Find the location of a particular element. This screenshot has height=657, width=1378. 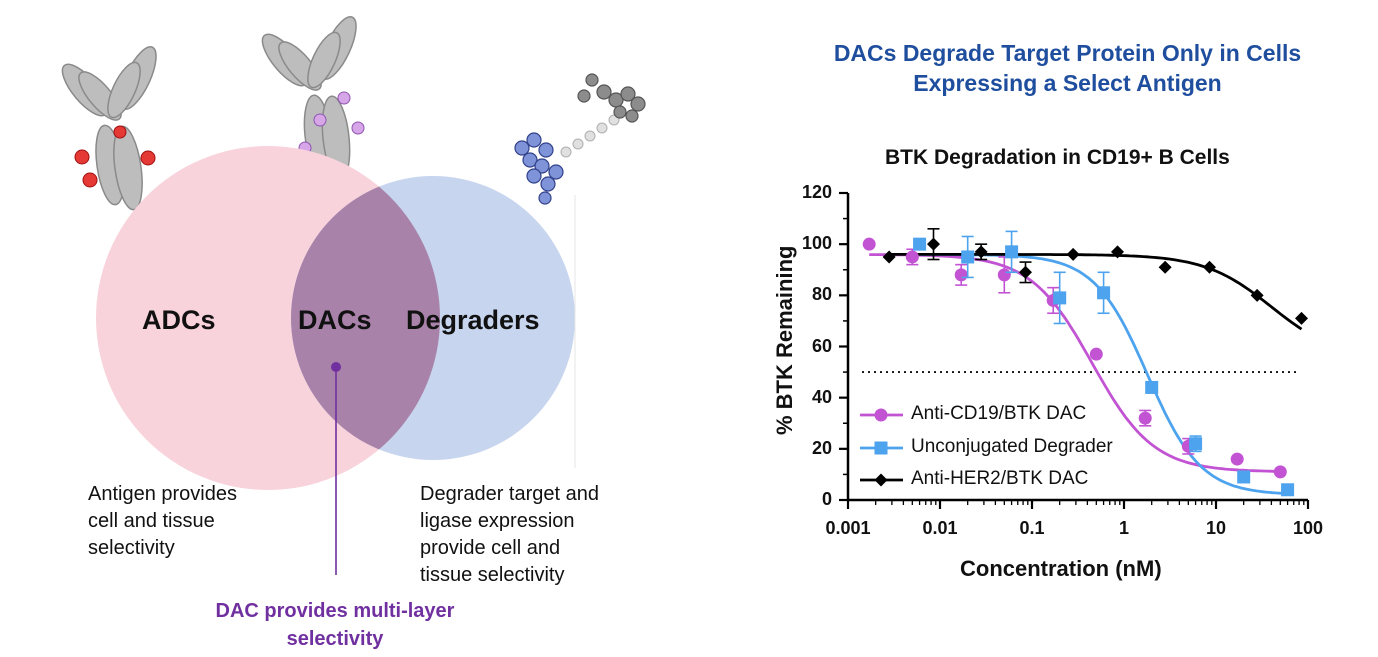

legend-label: Anti-HER2/BTK DAC is located at coordinates (1000, 478).